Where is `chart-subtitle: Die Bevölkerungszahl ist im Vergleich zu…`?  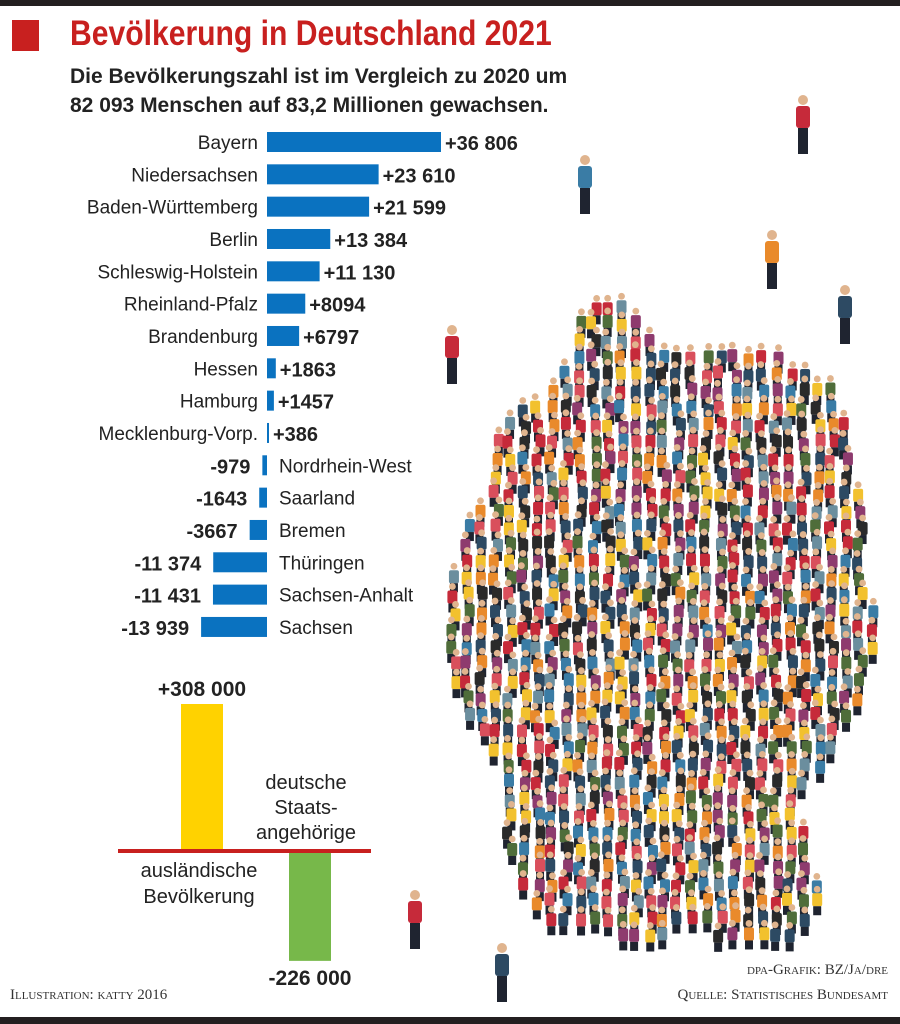 chart-subtitle: Die Bevölkerungszahl ist im Vergleich zu… is located at coordinates (318, 91).